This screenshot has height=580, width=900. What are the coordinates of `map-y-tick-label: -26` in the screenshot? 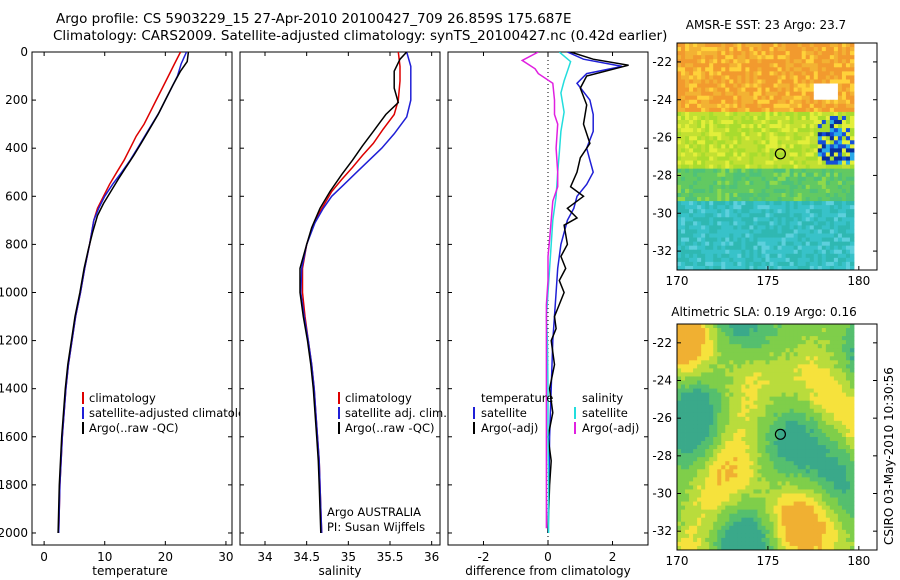 It's located at (662, 138).